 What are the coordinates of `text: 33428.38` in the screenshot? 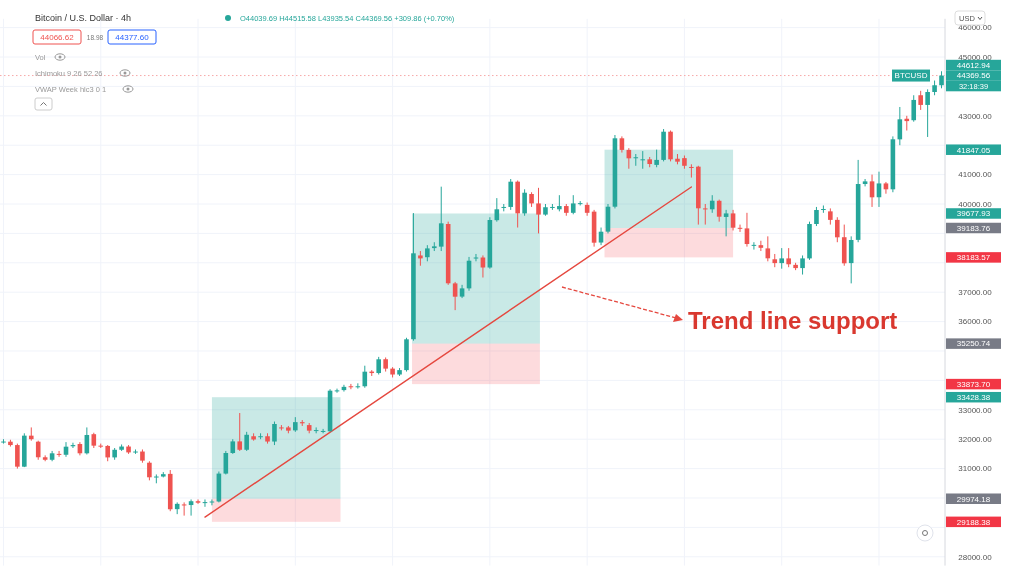 It's located at (973, 397).